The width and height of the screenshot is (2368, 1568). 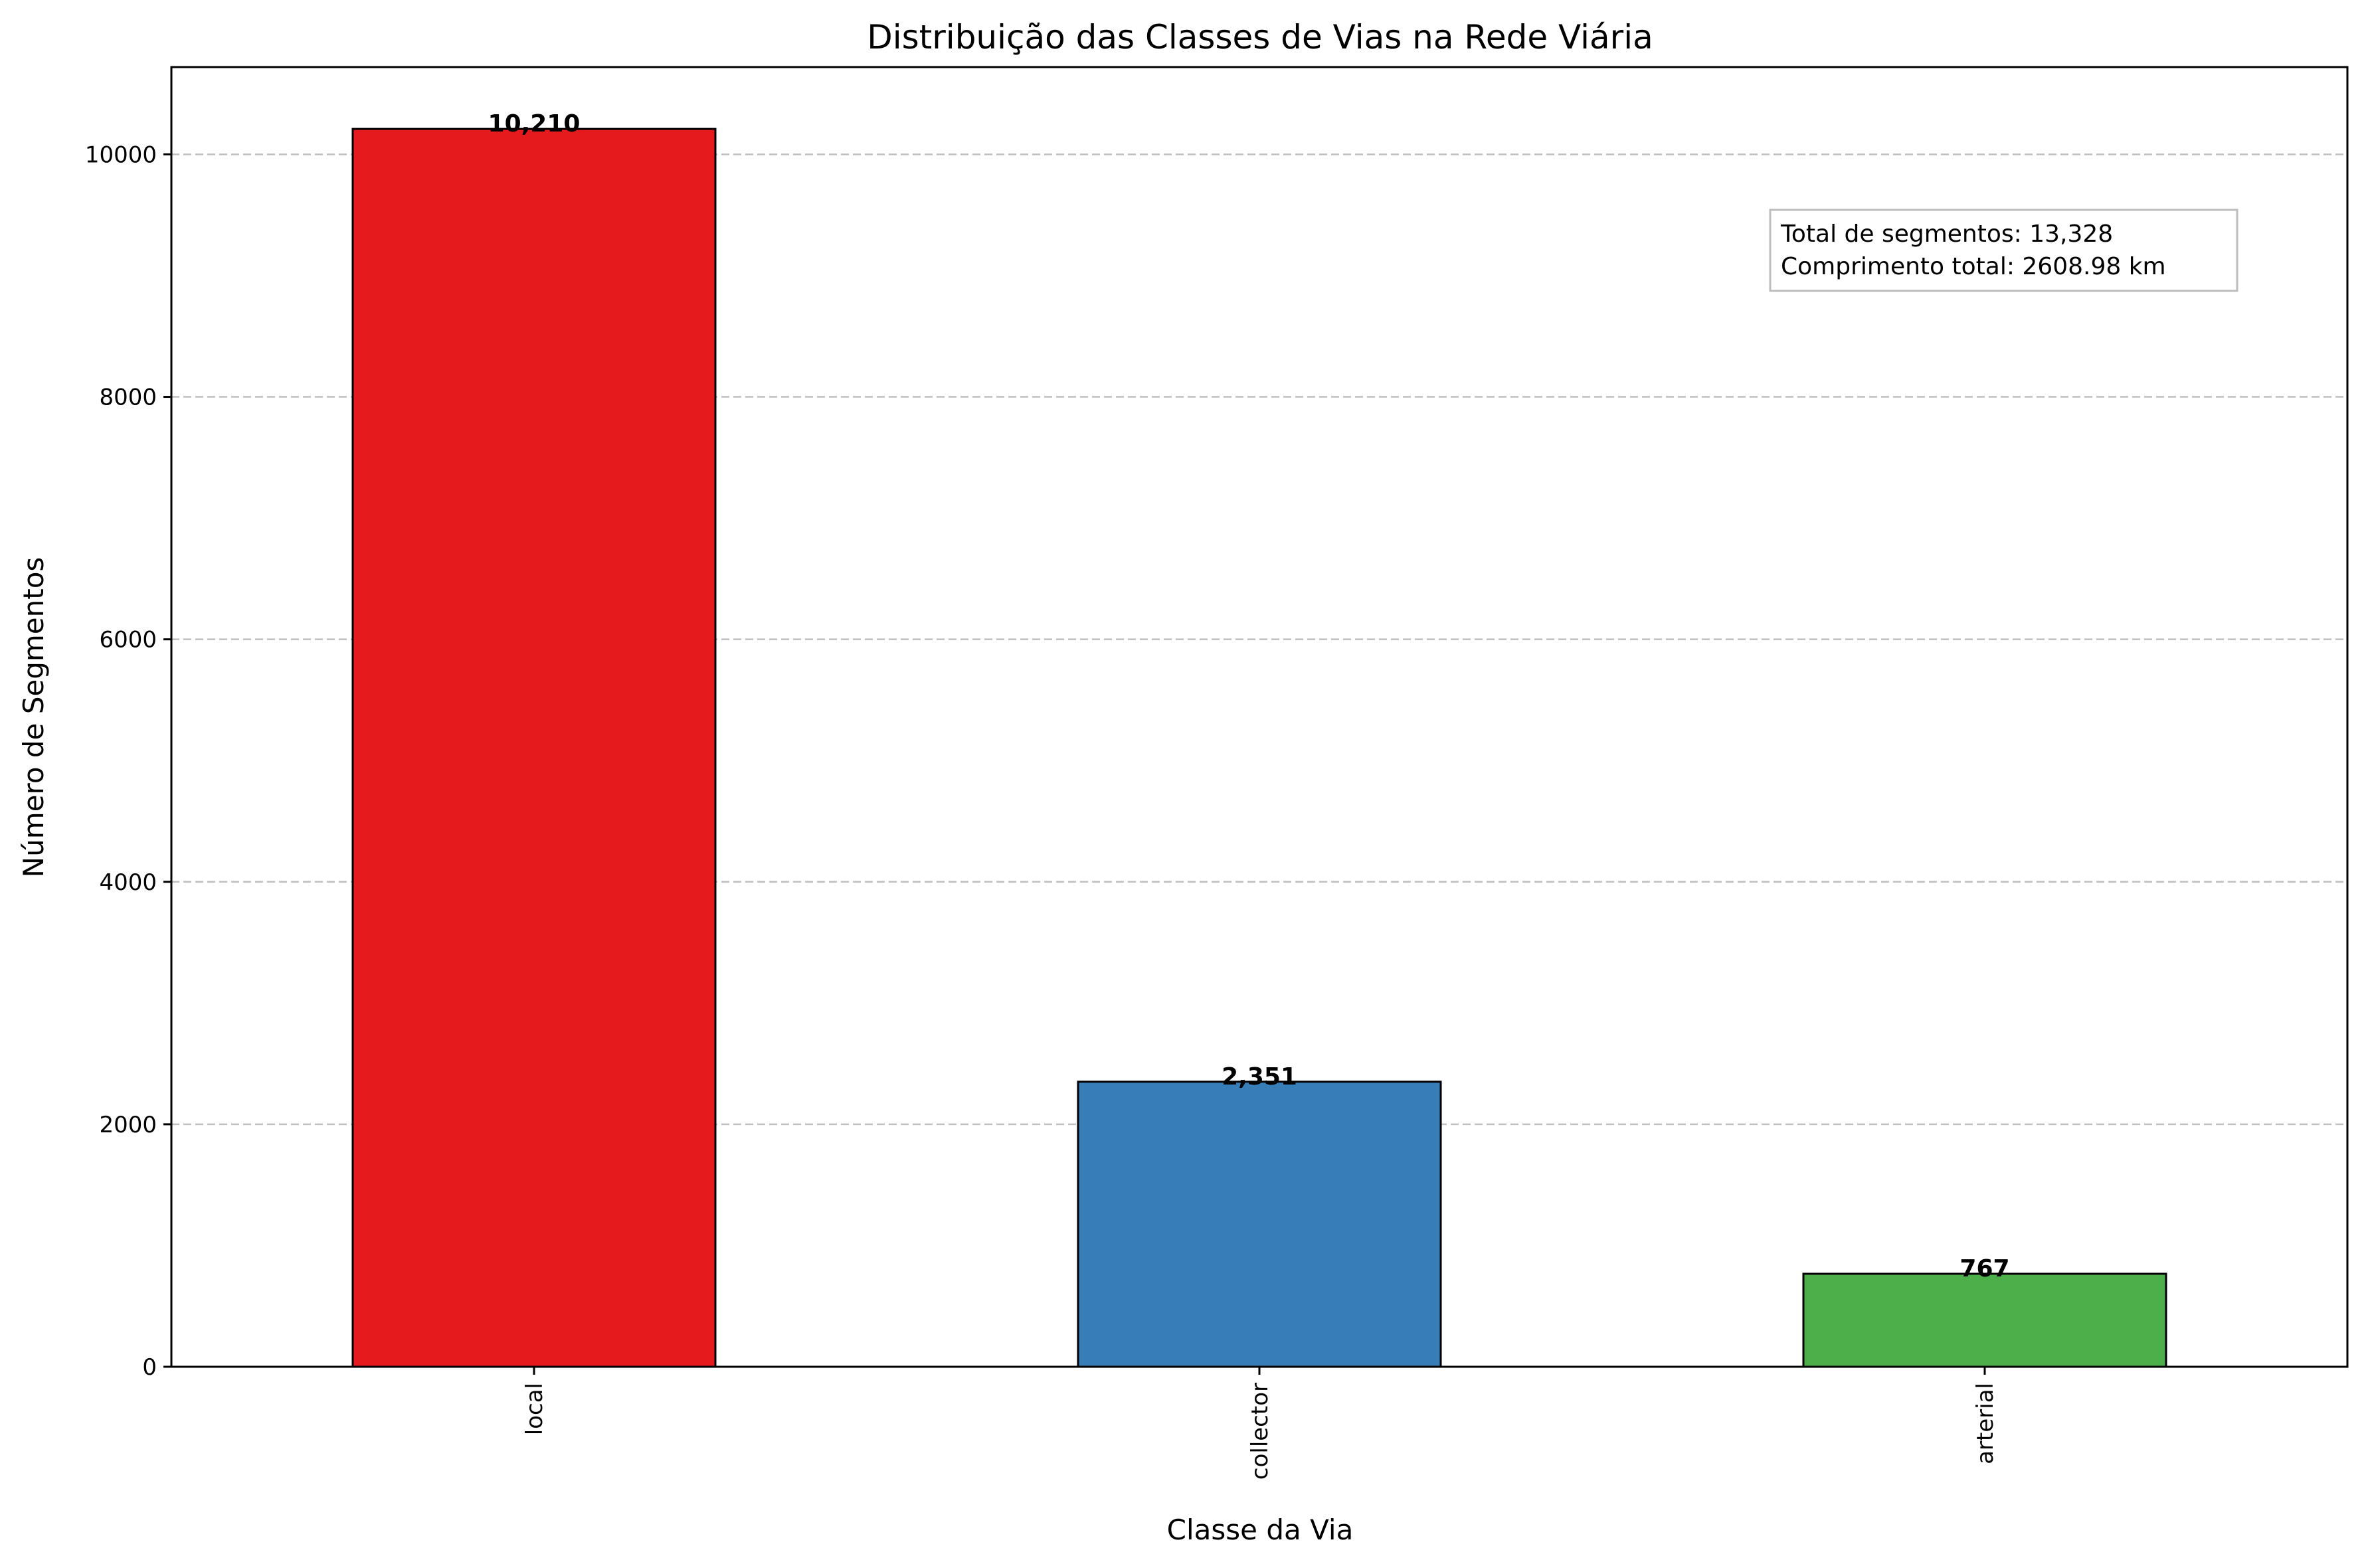 I want to click on y-tick-label: 0, so click(x=149, y=1367).